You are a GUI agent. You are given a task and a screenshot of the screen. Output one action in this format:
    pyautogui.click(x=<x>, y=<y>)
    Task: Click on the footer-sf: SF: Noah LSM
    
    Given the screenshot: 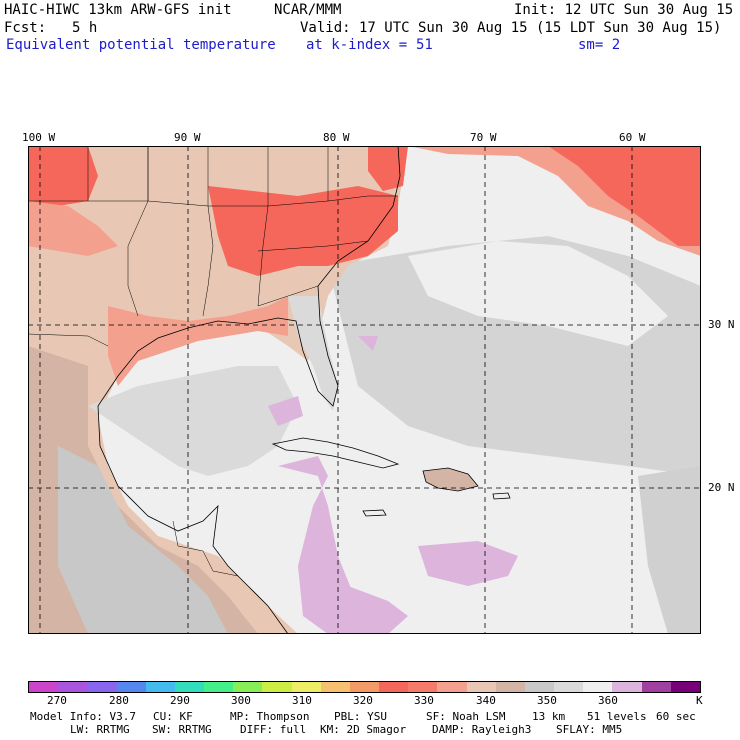 What is the action you would take?
    pyautogui.click(x=466, y=716)
    